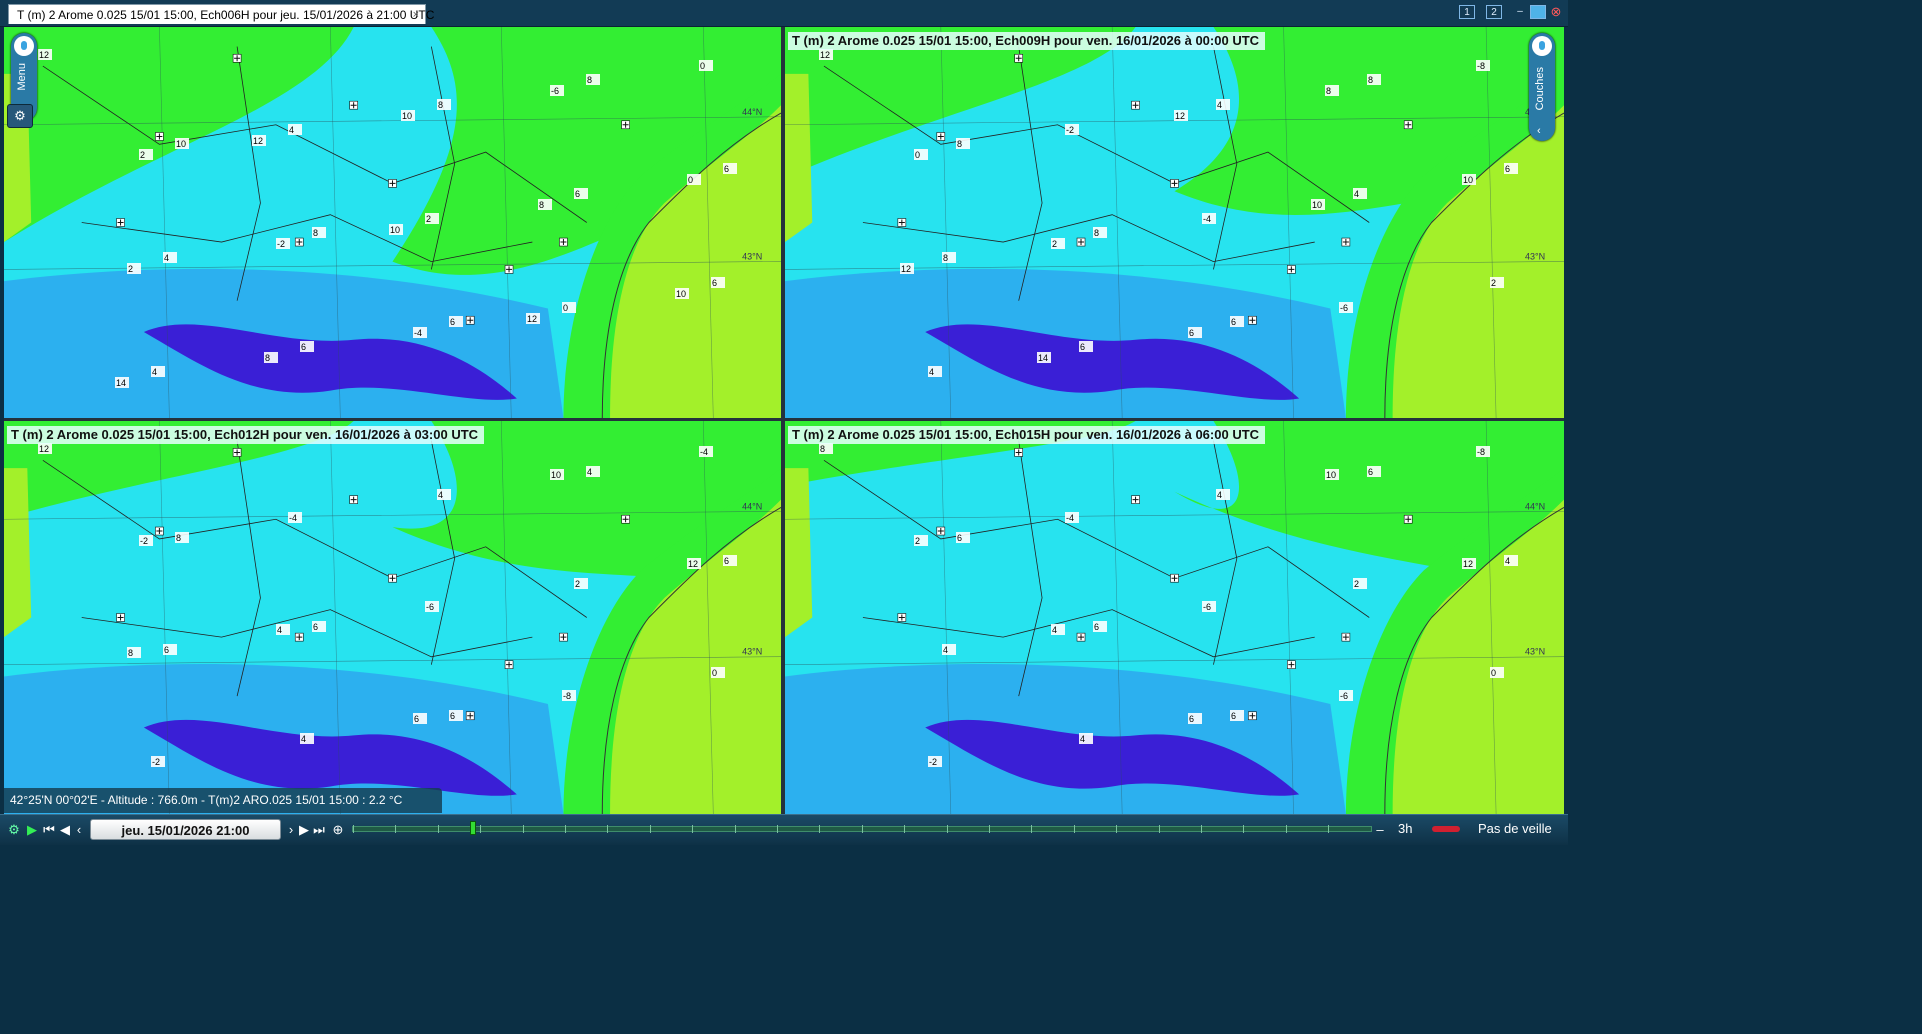  I want to click on chevron-left-icon: ‹, so click(1539, 131).